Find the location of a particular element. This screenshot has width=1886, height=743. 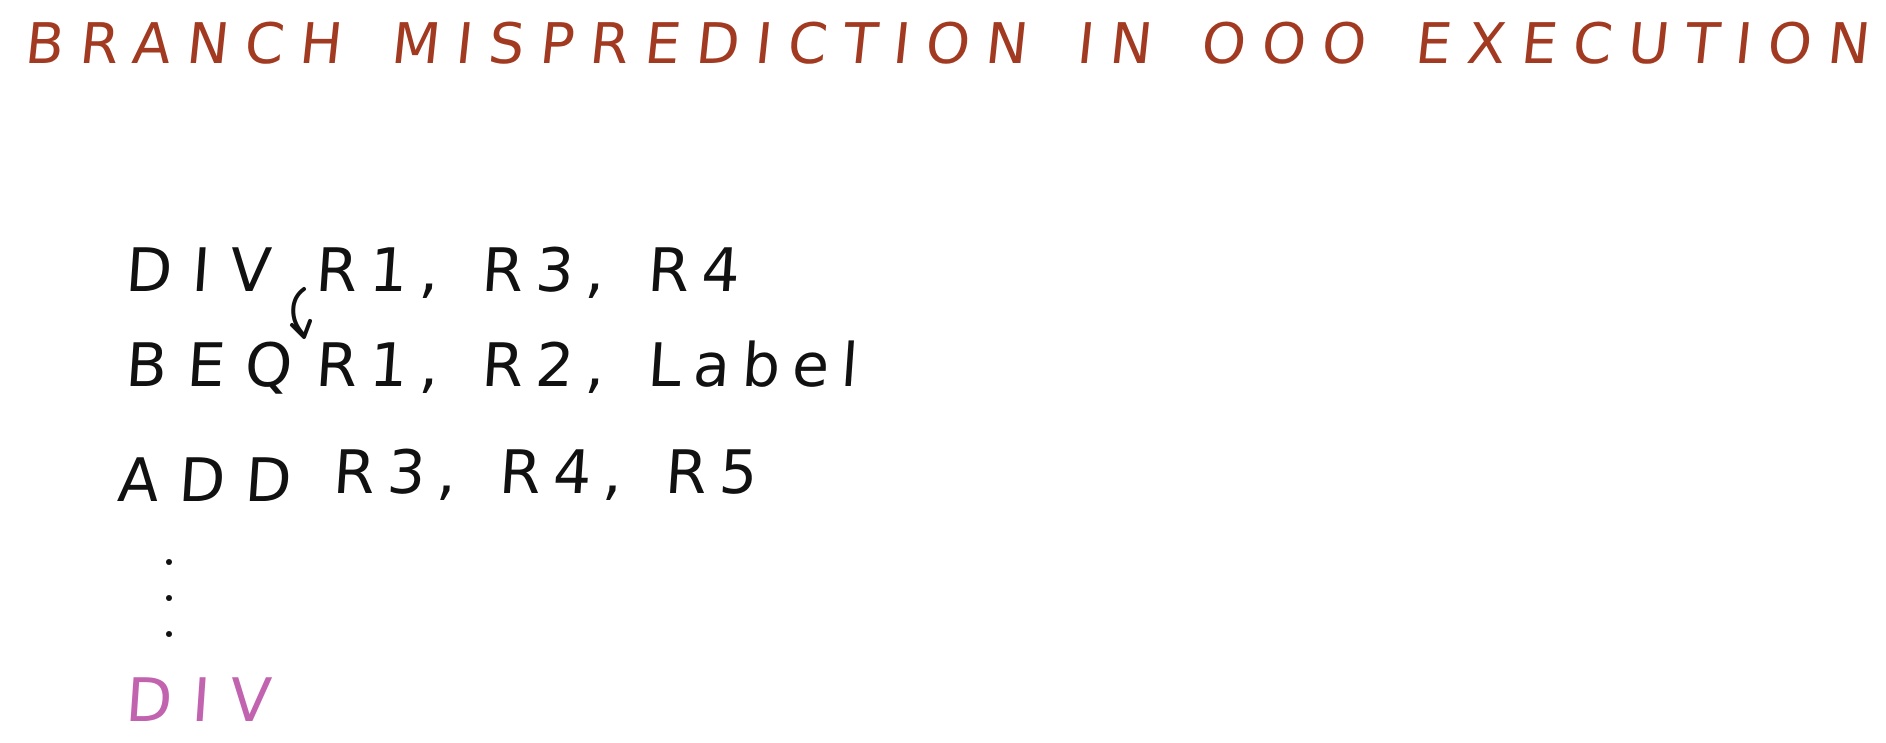

instruction-opcode: ADD is located at coordinates (214, 481).